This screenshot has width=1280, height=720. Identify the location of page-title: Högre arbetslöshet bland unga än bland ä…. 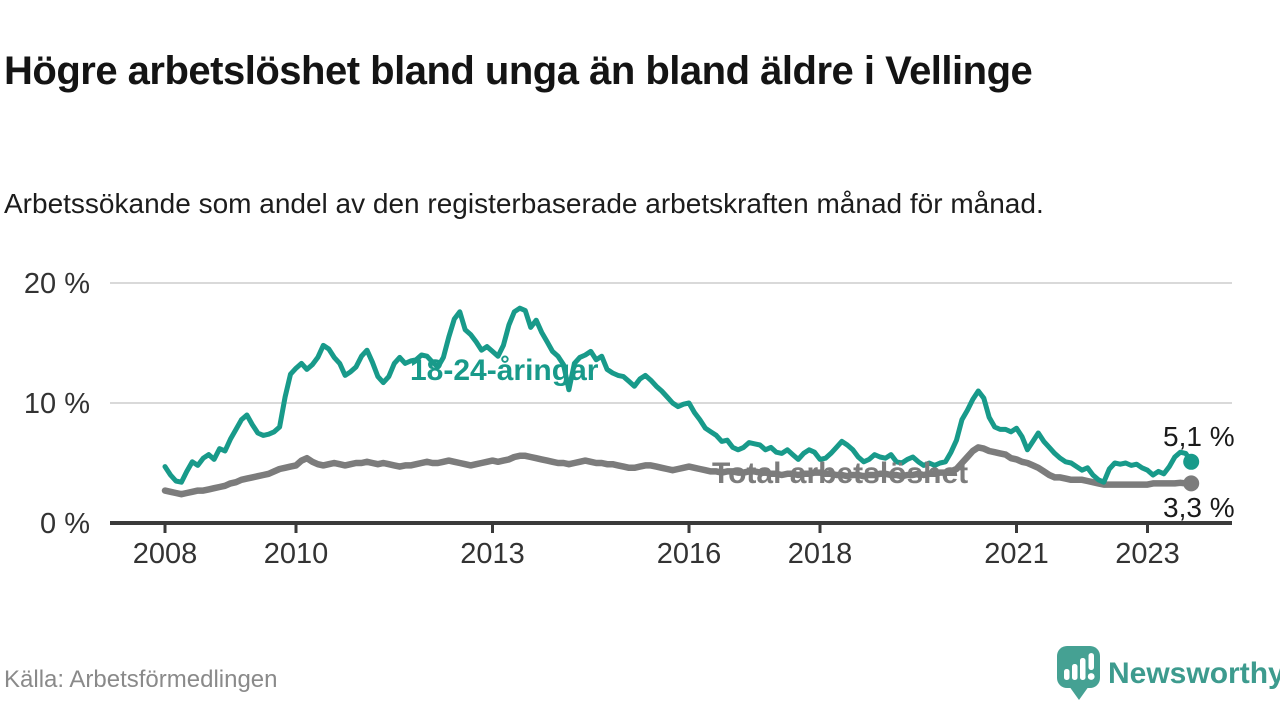
(518, 70).